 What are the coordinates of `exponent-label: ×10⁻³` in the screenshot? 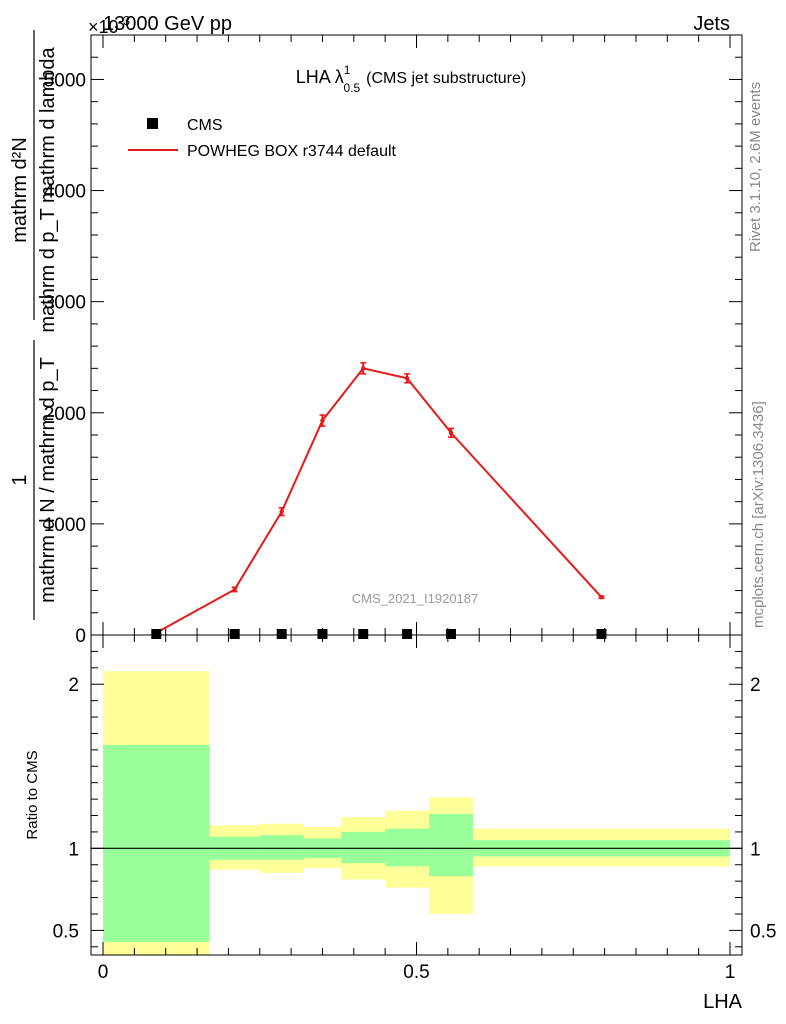 It's located at (109, 25).